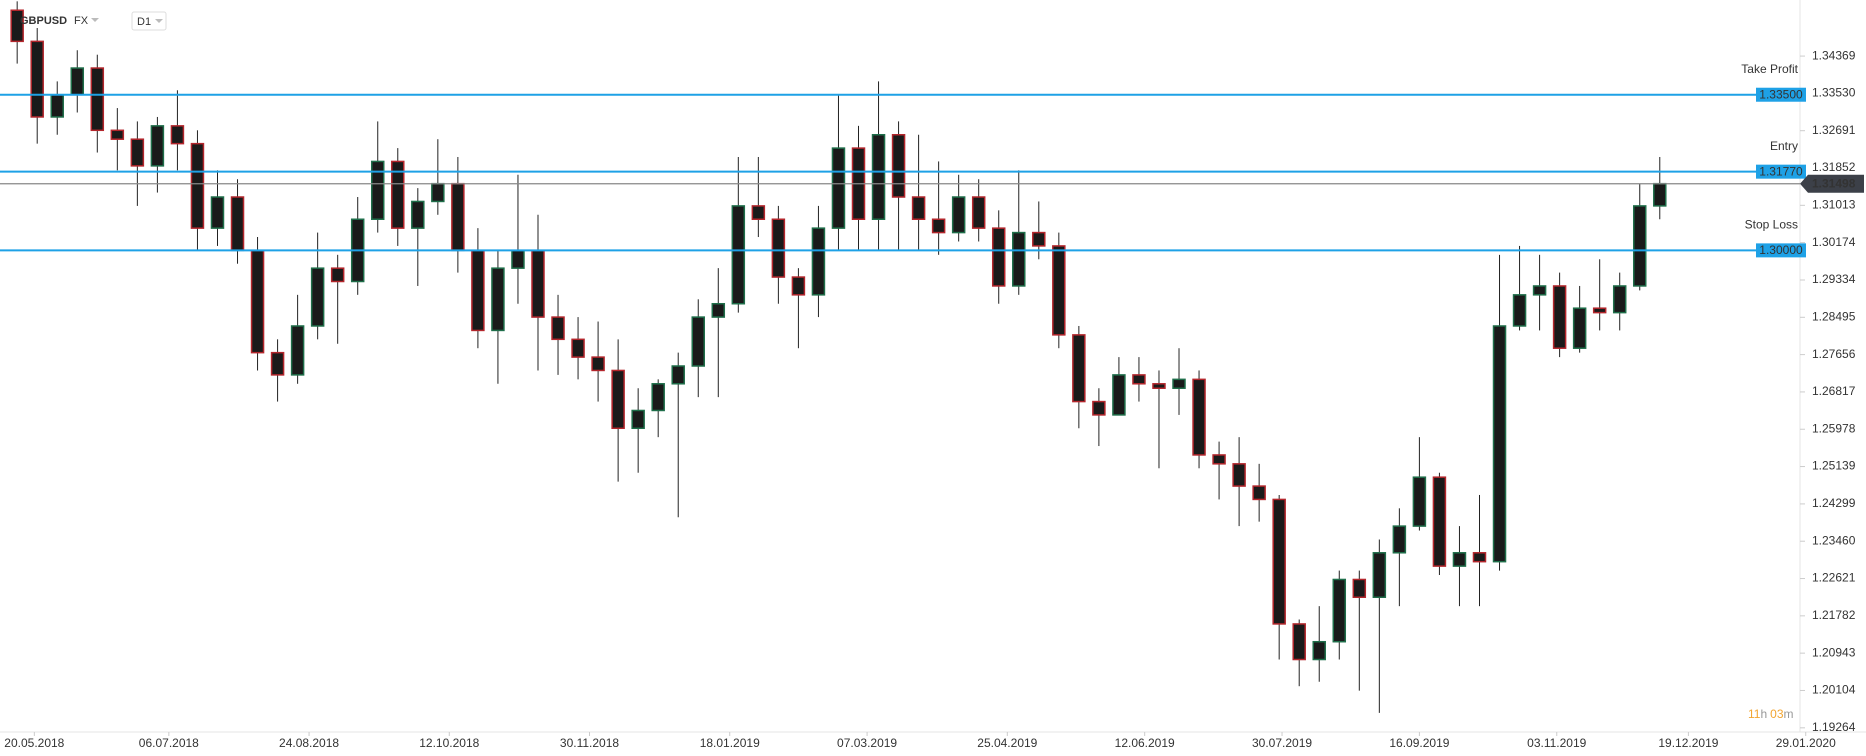 This screenshot has width=1866, height=756. What do you see at coordinates (159, 21) in the screenshot?
I see `interval-dropdown-arrow` at bounding box center [159, 21].